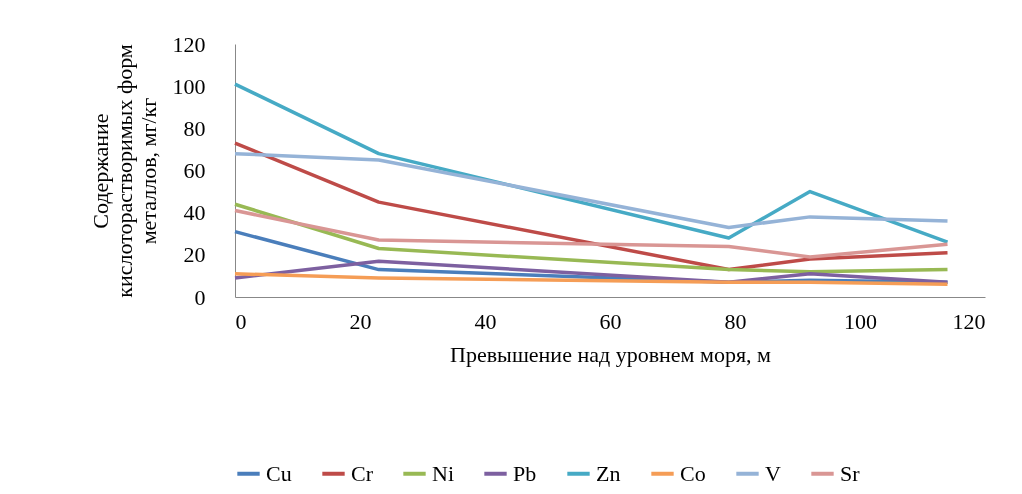  I want to click on y-tick-label: 120, so click(189, 44).